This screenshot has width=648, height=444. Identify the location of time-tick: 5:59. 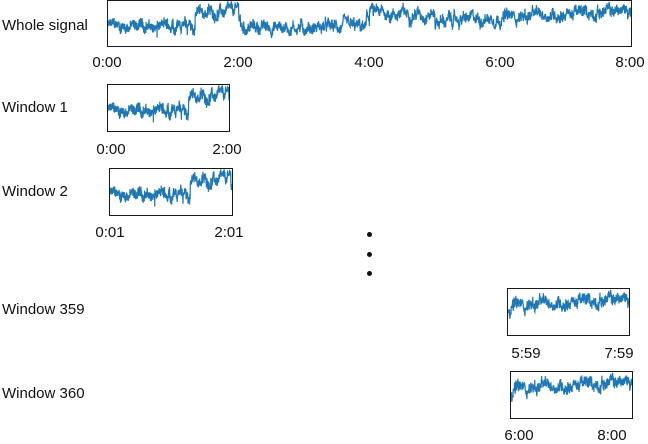
(526, 353).